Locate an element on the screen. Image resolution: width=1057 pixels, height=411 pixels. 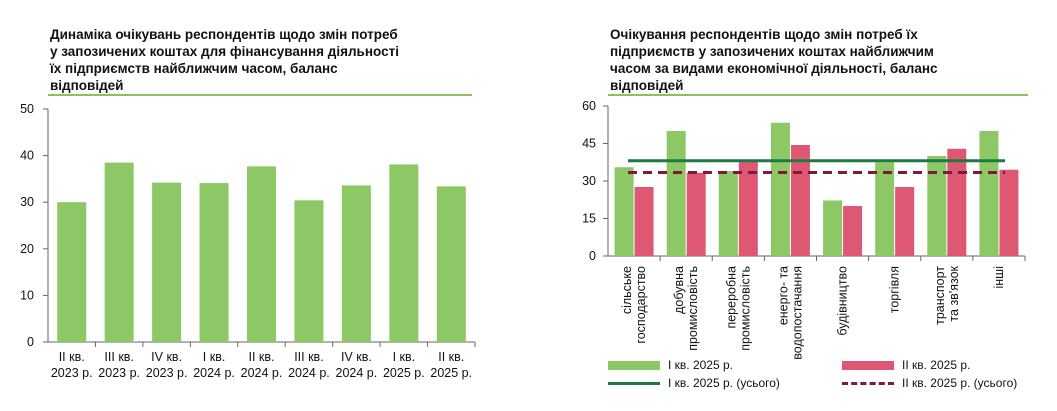
right-x-tick-label-group: добувна промисловість is located at coordinates (686, 308).